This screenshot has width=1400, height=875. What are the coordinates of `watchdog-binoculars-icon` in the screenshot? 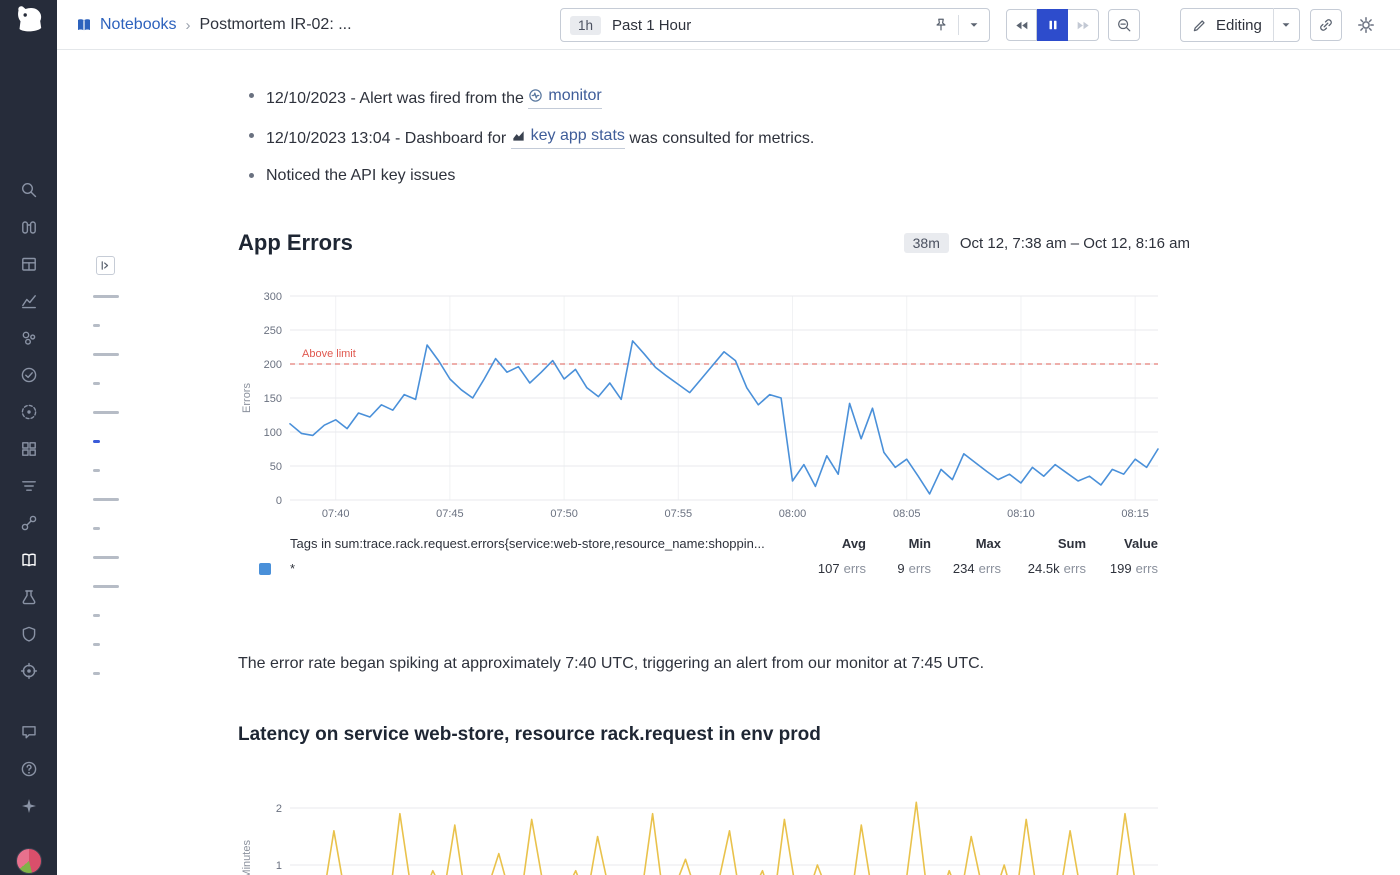 It's located at (29, 227).